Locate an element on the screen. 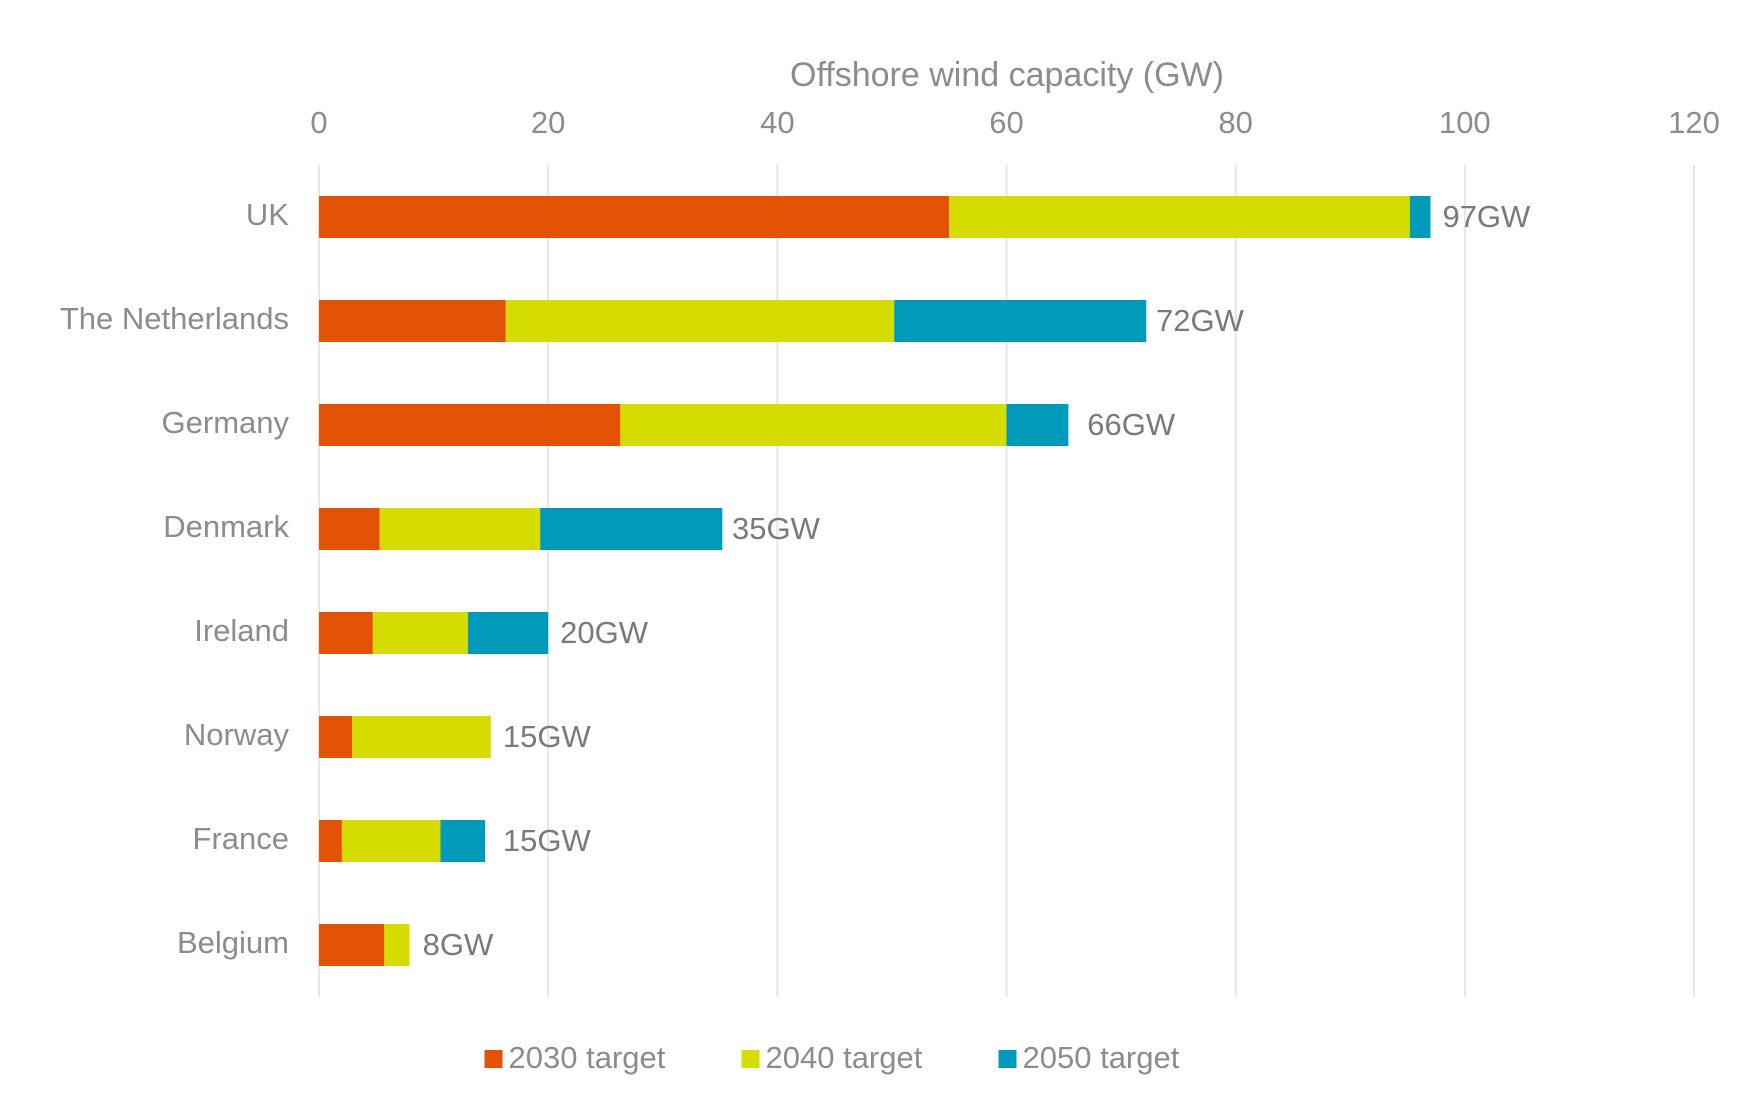 This screenshot has width=1740, height=1120. x-tick-label: 40 is located at coordinates (777, 122).